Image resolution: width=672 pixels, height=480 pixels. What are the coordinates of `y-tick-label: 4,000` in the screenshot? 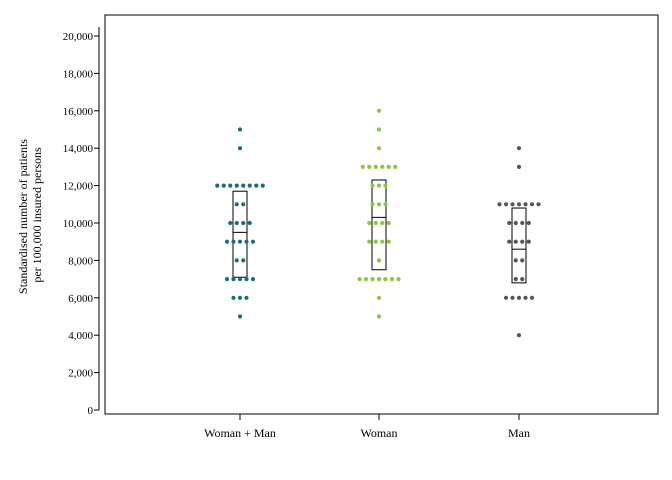 It's located at (80, 336).